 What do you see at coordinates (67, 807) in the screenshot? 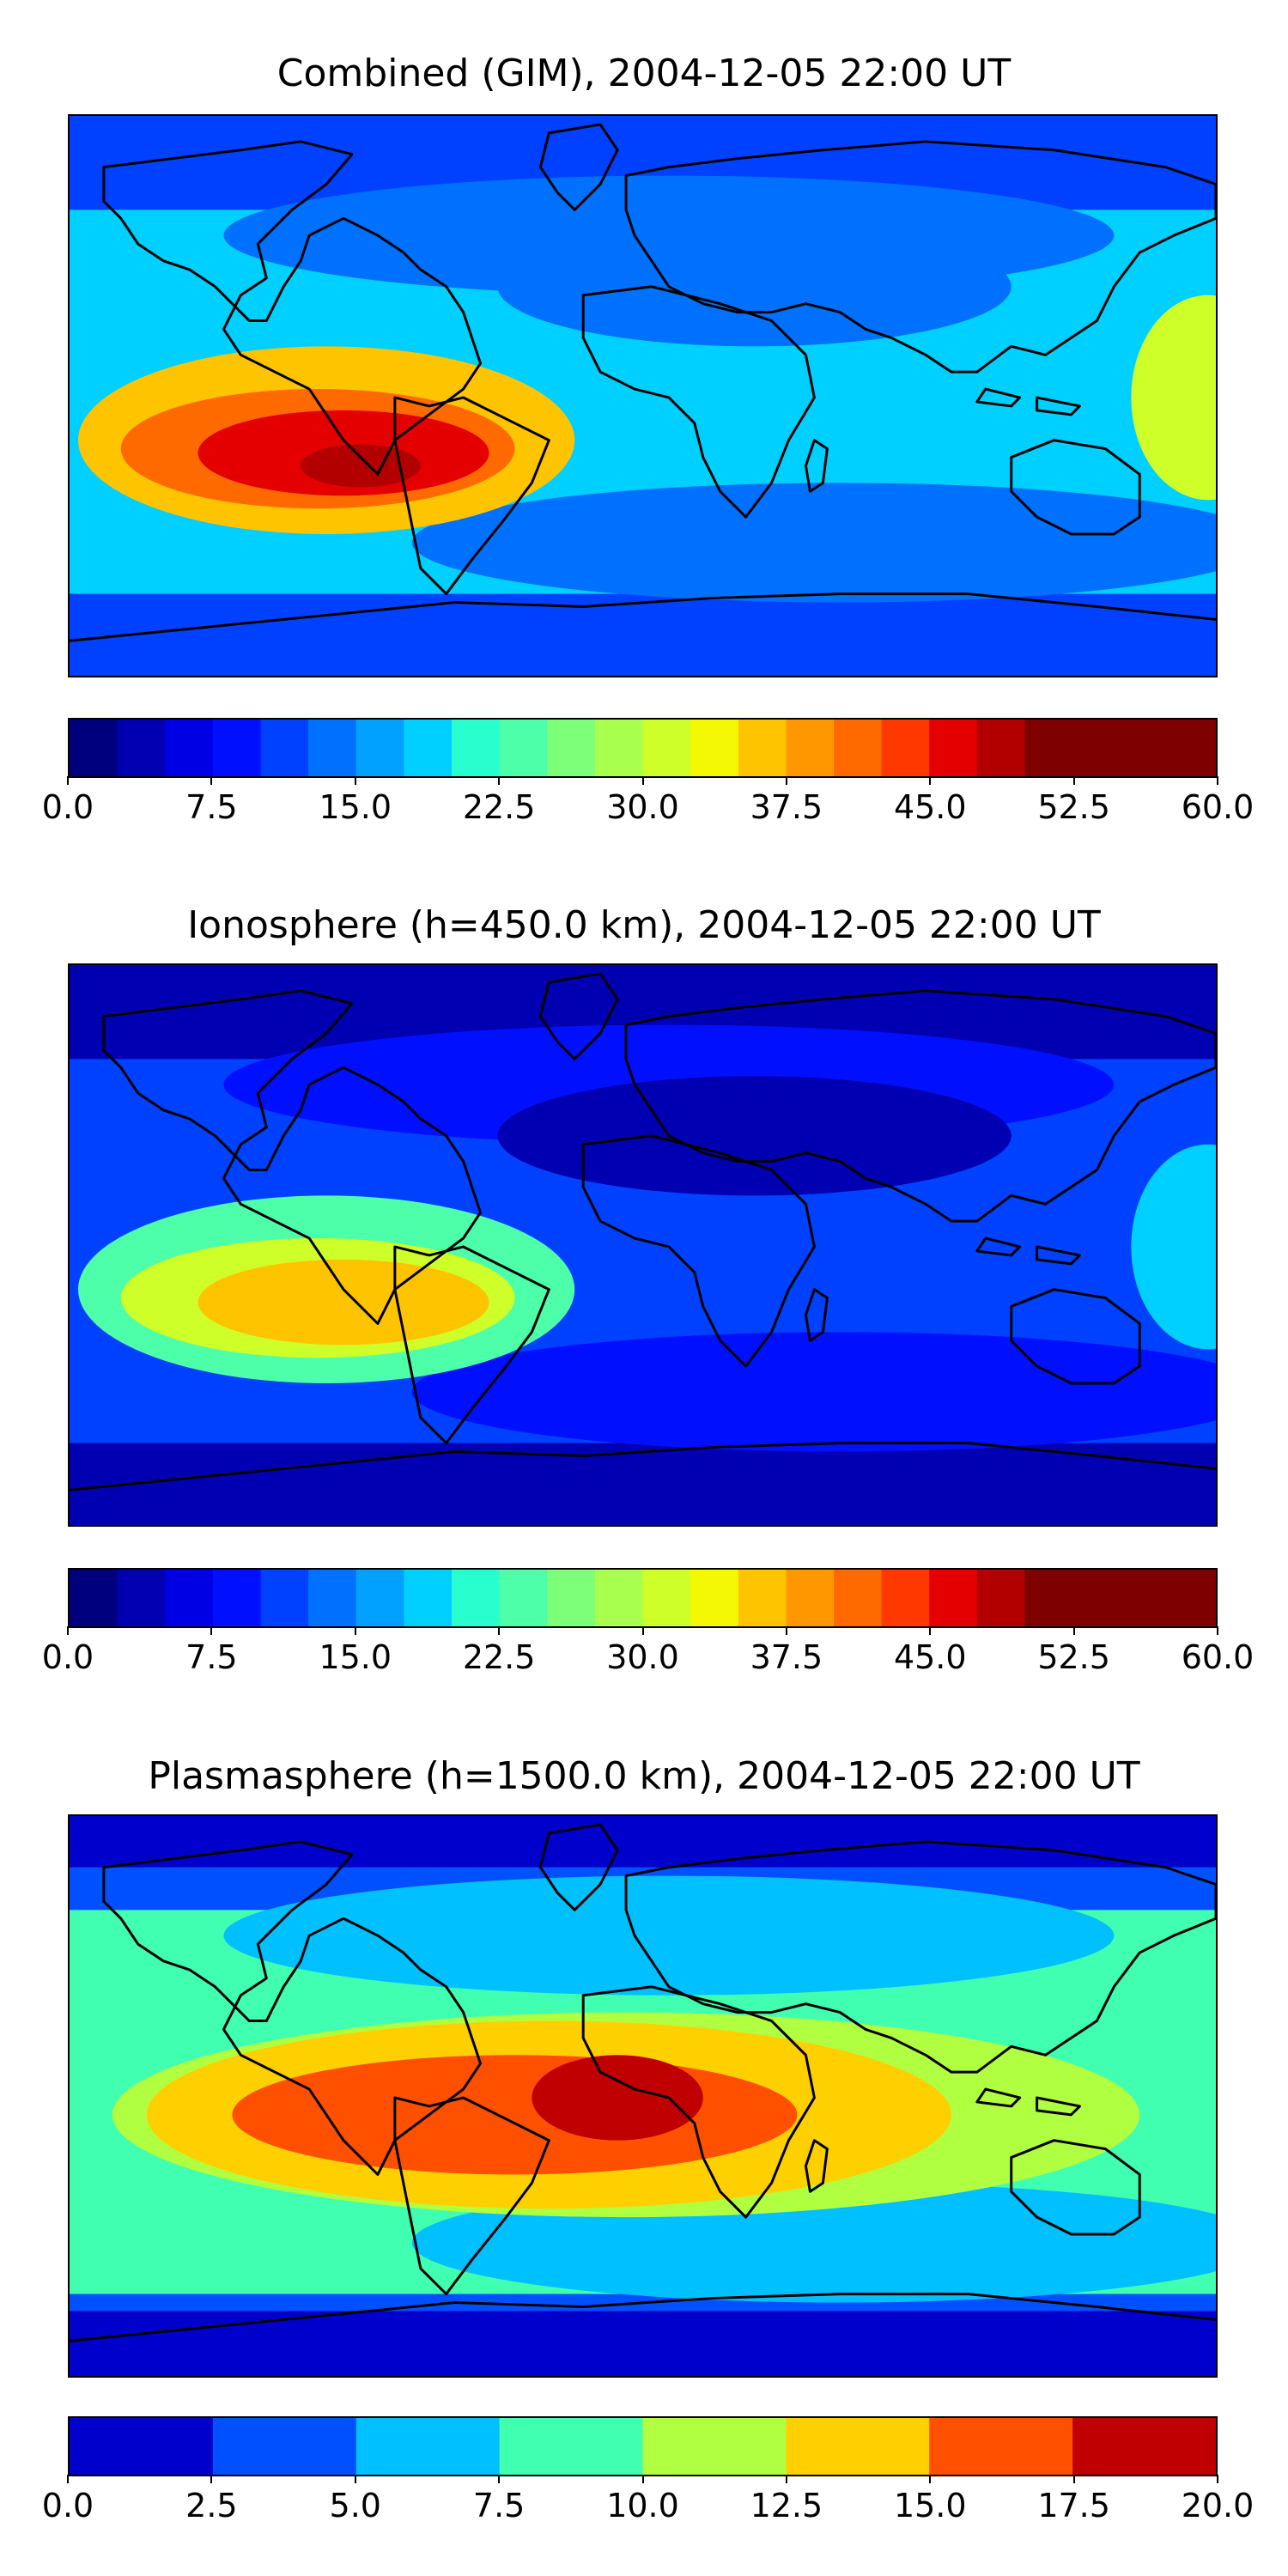
I see `colorbar-tick-label: 0.0` at bounding box center [67, 807].